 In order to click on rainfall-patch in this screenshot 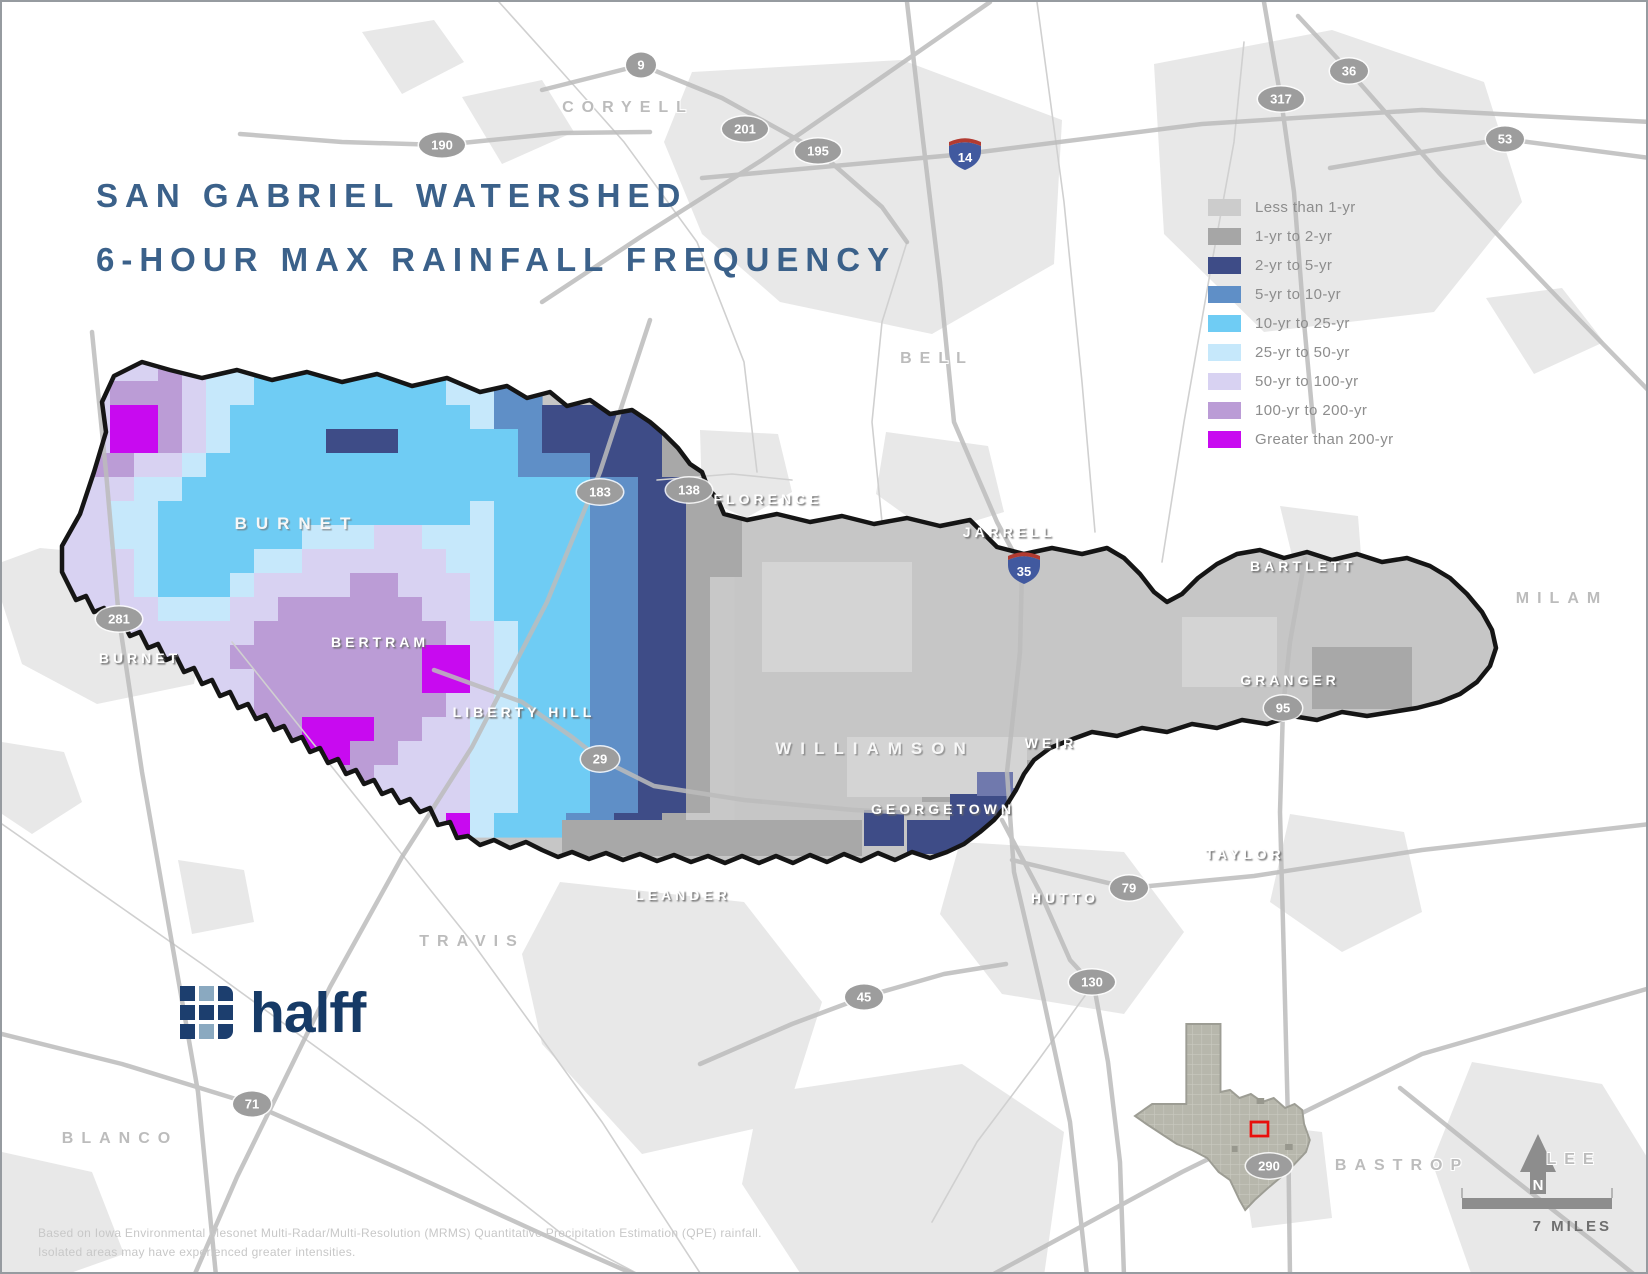, I will do `click(1067, 795)`.